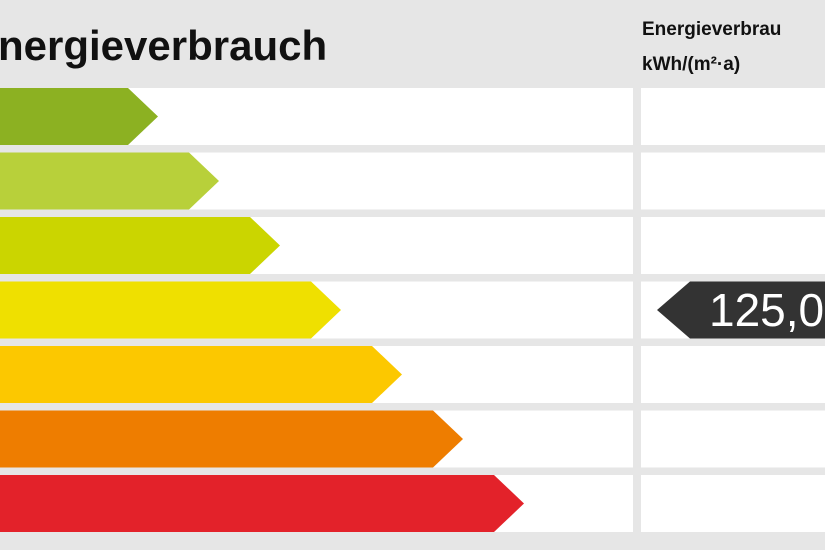  I want to click on title: nergieverbrauch, so click(163, 45).